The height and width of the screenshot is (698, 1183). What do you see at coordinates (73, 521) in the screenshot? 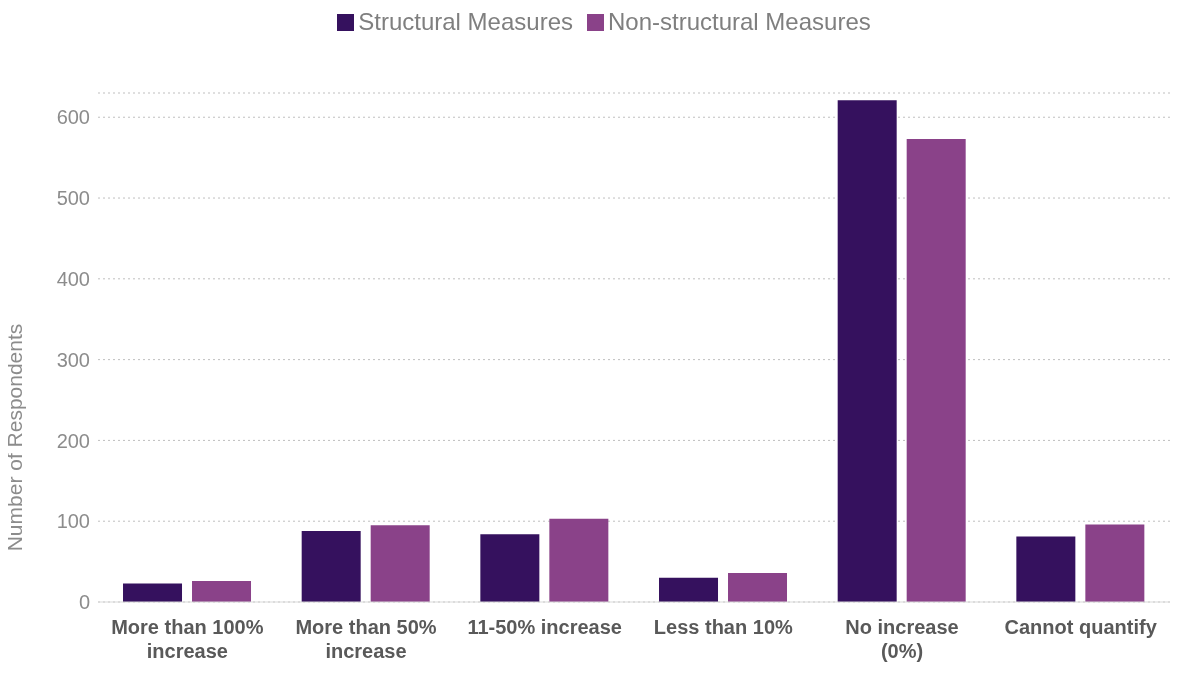
I see `y-tick-label: 100` at bounding box center [73, 521].